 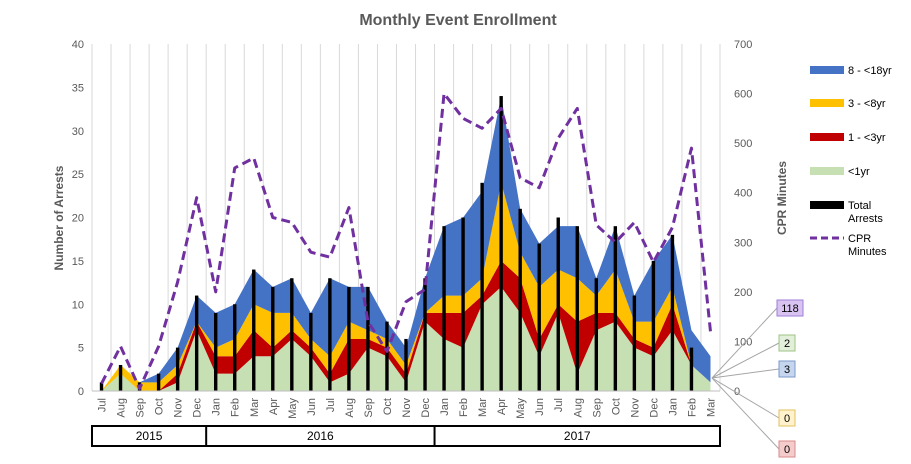 I want to click on legend-label: 8 - <18yr, so click(x=870, y=71).